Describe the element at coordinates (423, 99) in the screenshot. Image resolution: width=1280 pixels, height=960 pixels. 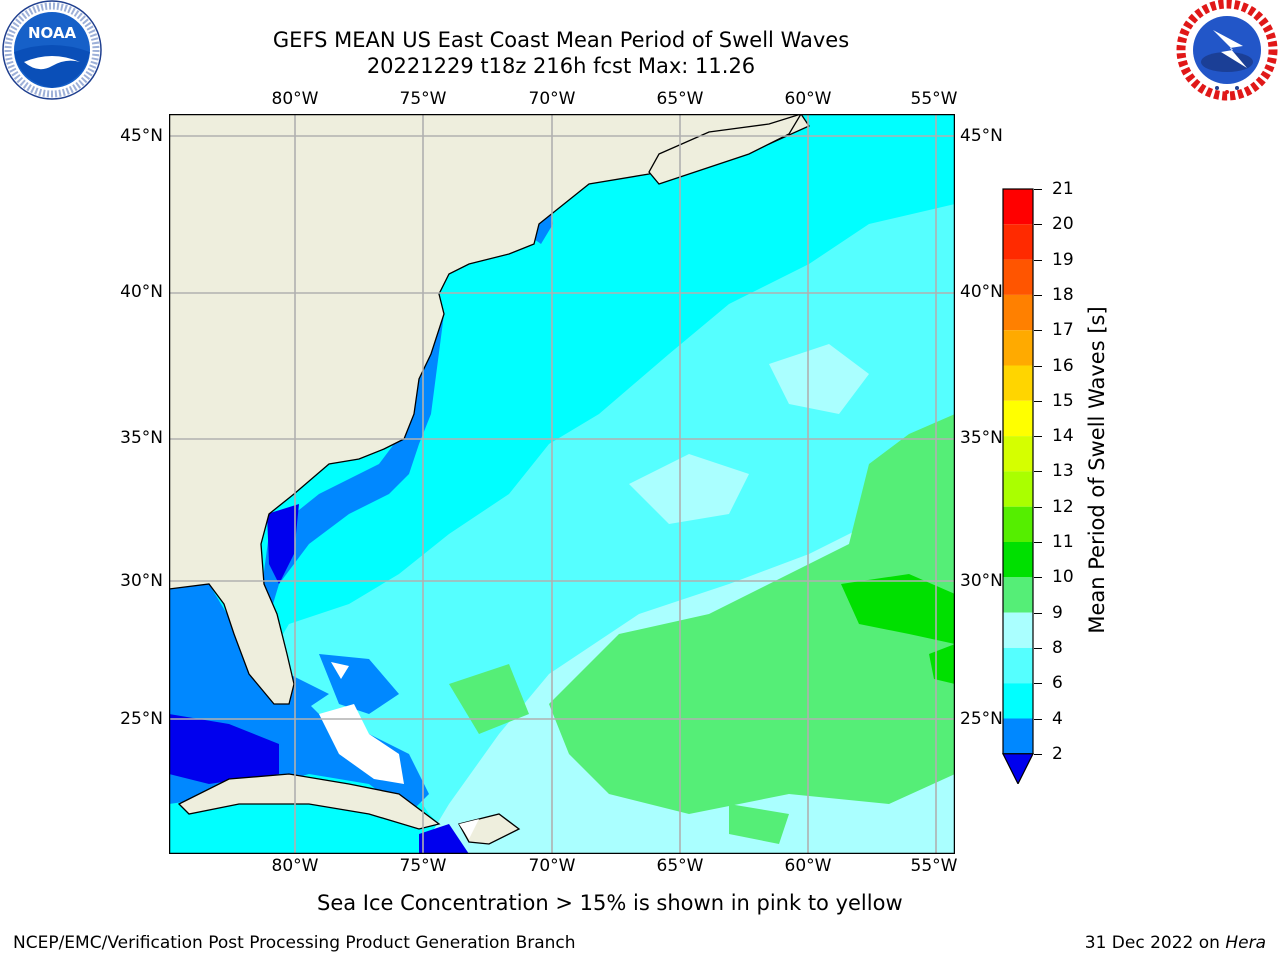
I see `lon-label-top-75w: 75°W` at that location.